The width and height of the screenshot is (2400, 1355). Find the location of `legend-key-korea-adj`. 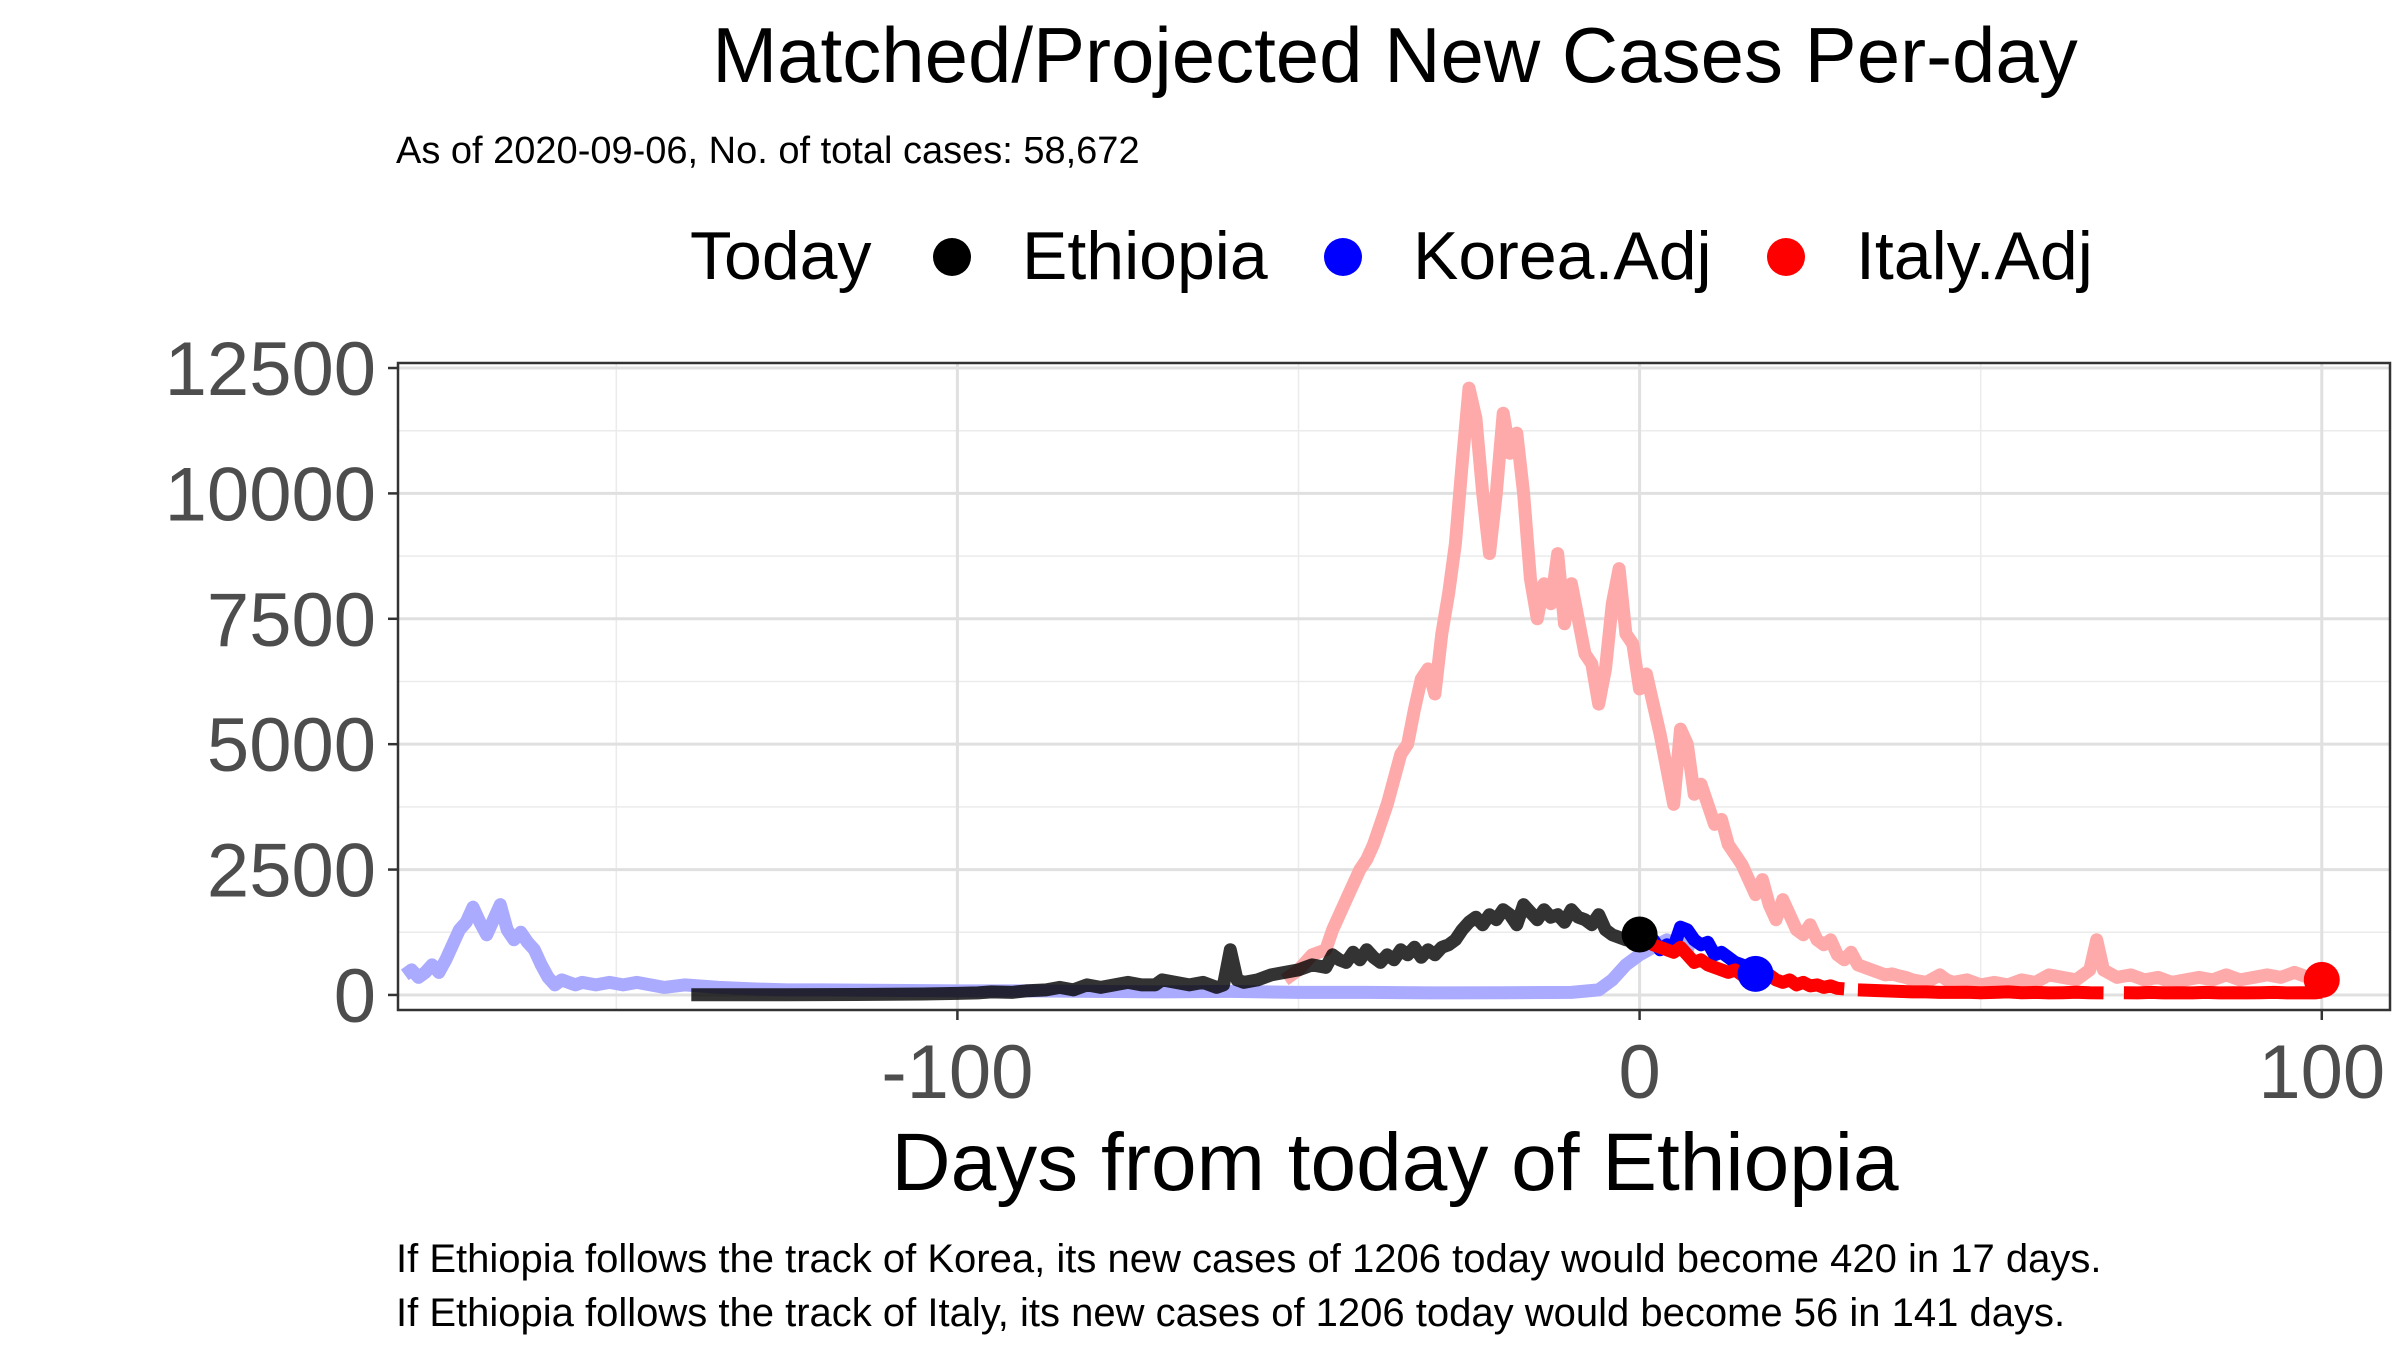

legend-key-korea-adj is located at coordinates (1343, 257).